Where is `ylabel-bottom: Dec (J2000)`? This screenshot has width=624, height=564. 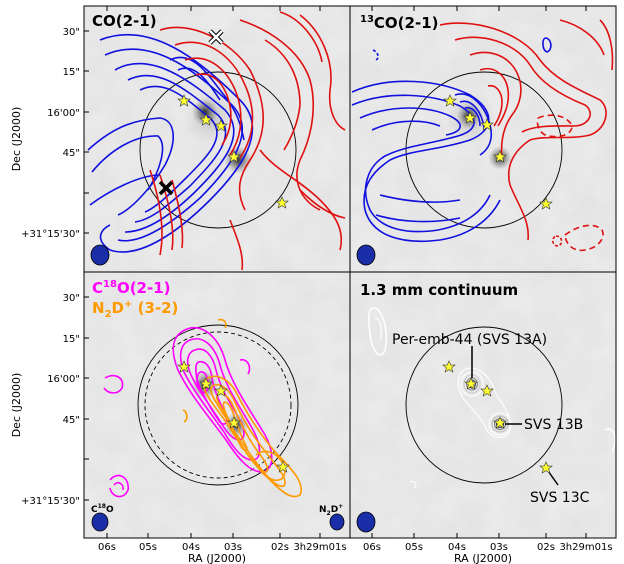
ylabel-bottom: Dec (J2000) is located at coordinates (16, 405).